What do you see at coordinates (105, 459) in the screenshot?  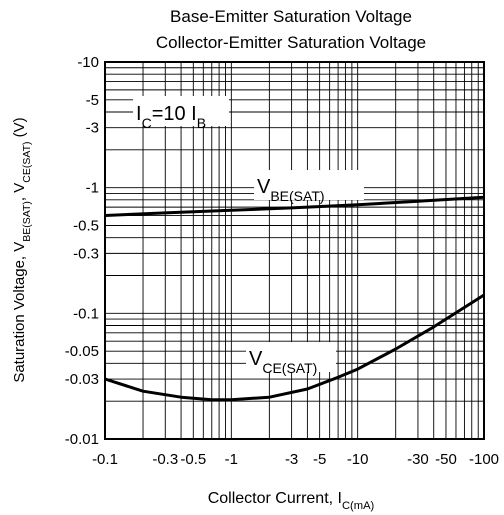 I see `x-tick-label: -0.1` at bounding box center [105, 459].